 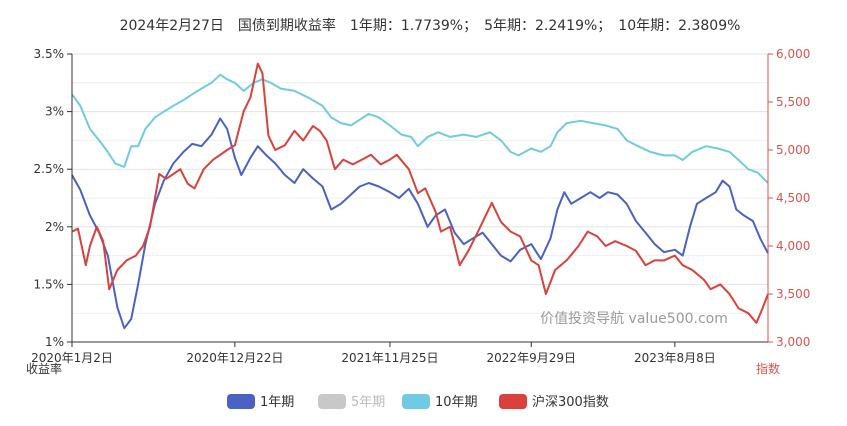 What do you see at coordinates (793, 294) in the screenshot?
I see `right-tick-label: 3,500` at bounding box center [793, 294].